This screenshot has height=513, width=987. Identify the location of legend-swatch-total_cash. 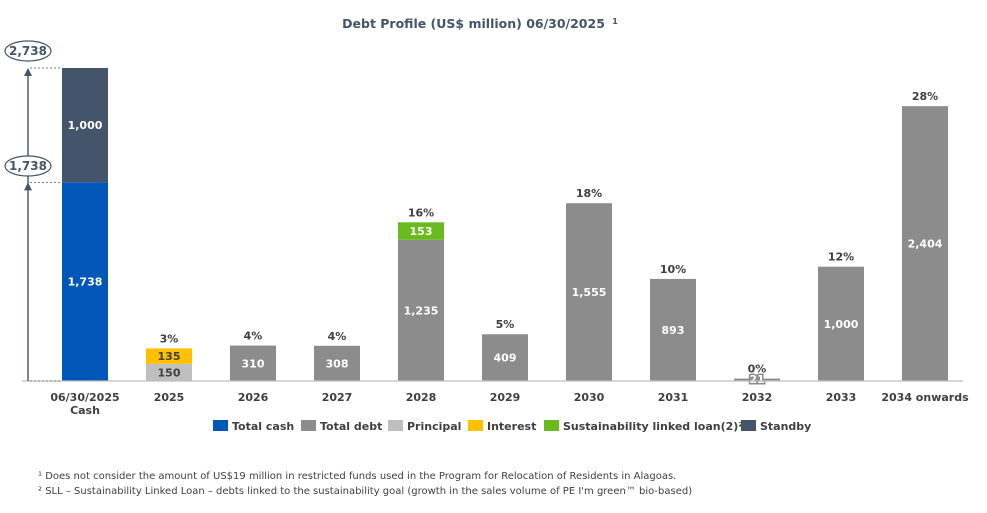
(220, 425).